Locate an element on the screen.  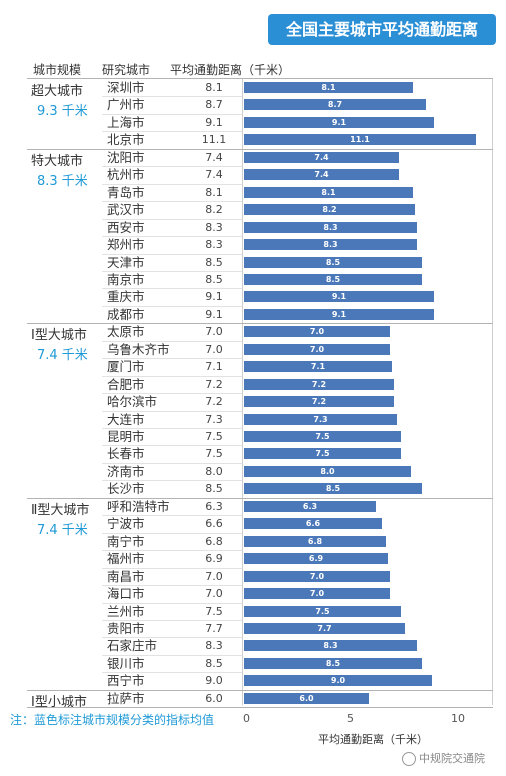
value-label: 7.5 is located at coordinates (214, 453).